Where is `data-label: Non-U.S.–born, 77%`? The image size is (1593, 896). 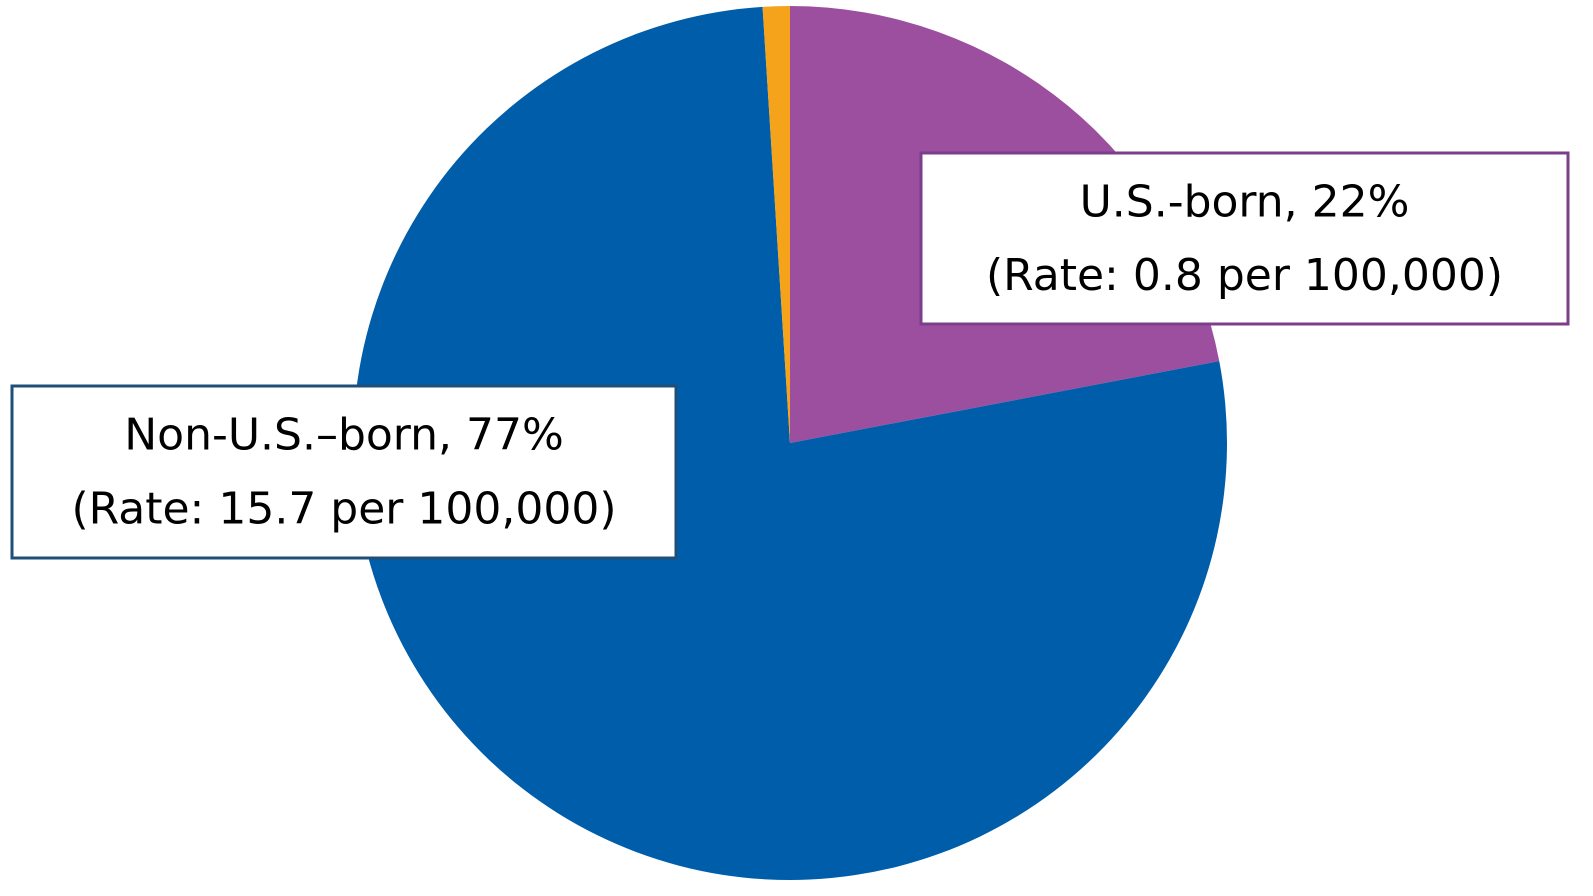
data-label: Non-U.S.–born, 77% is located at coordinates (344, 435).